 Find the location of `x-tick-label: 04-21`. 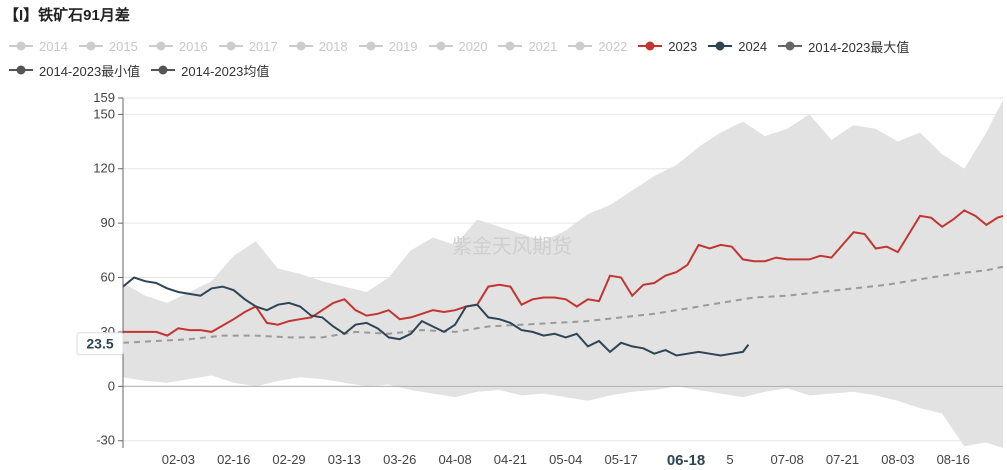

x-tick-label: 04-21 is located at coordinates (510, 459).